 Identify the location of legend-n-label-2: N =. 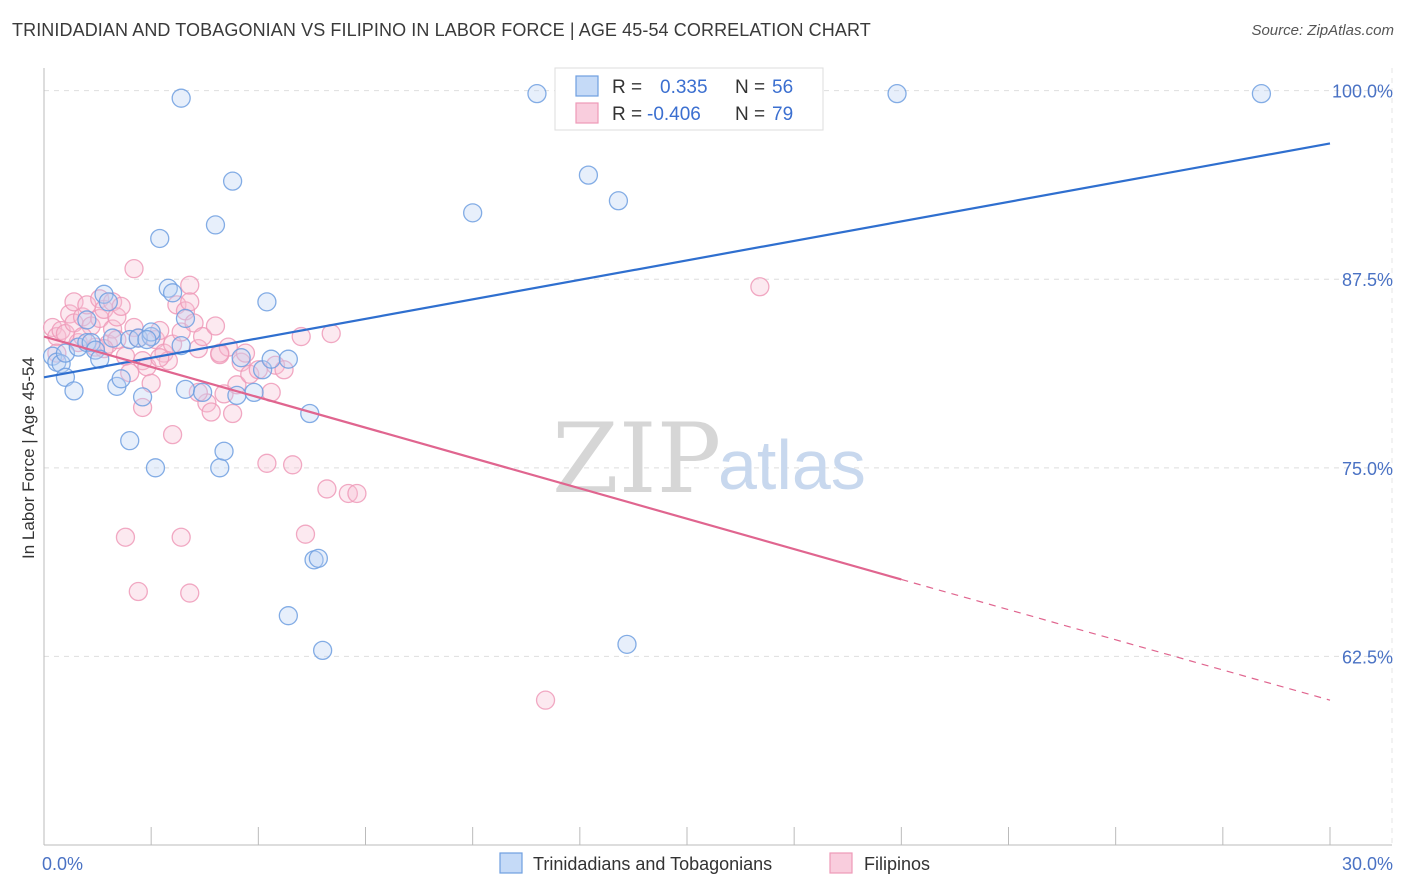
(750, 114).